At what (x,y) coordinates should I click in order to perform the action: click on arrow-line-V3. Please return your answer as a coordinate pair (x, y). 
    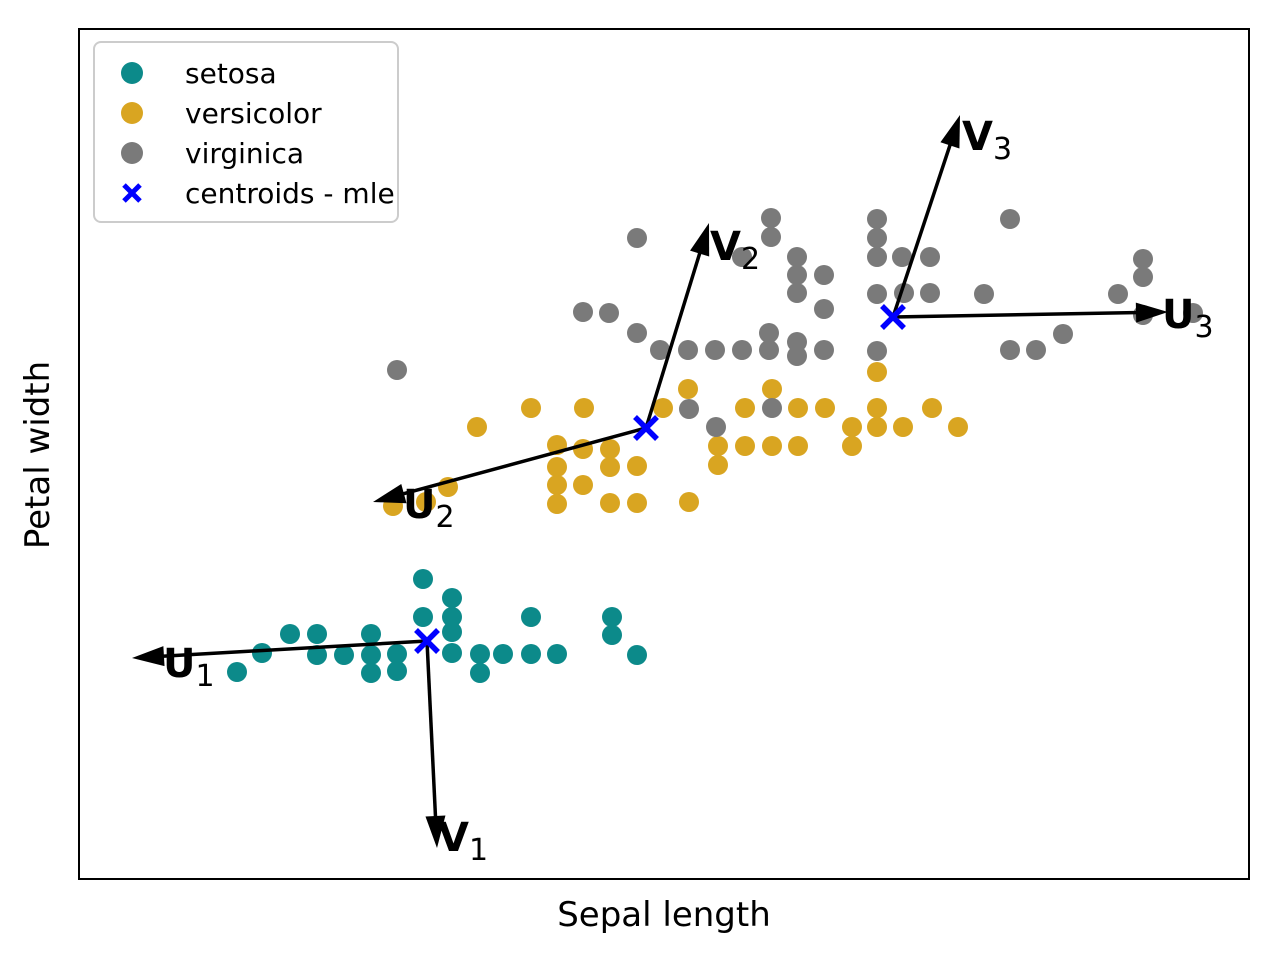
    Looking at the image, I should click on (922, 229).